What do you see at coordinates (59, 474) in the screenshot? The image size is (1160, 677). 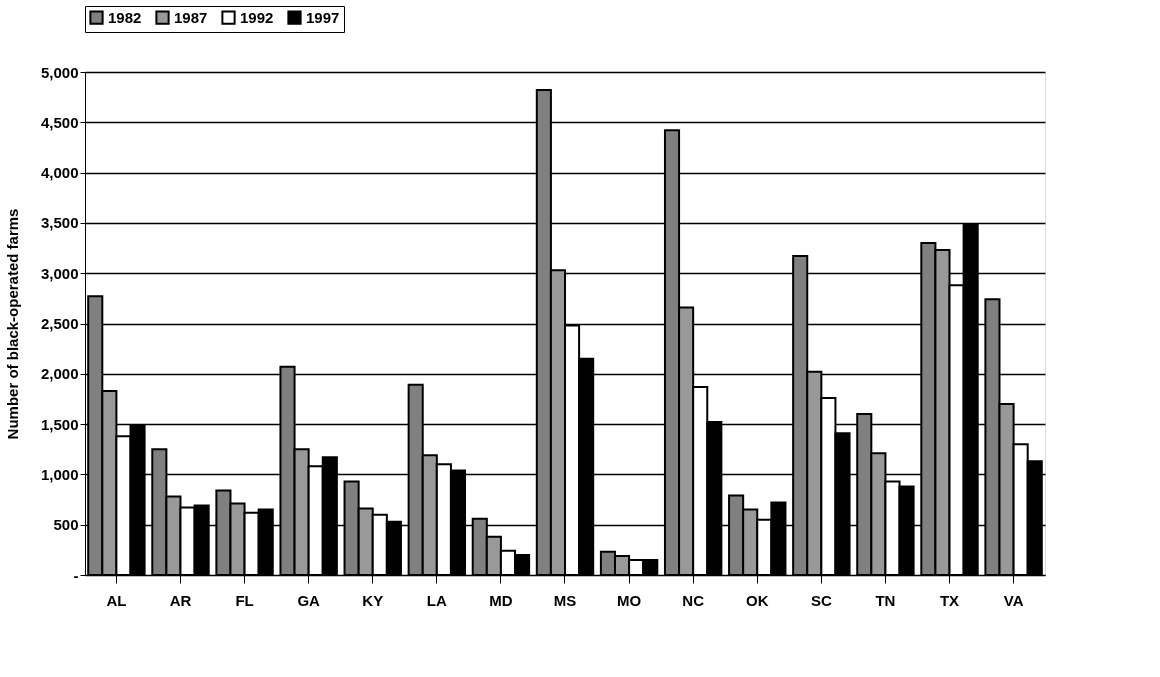 I see `y-tick-label: 1,000` at bounding box center [59, 474].